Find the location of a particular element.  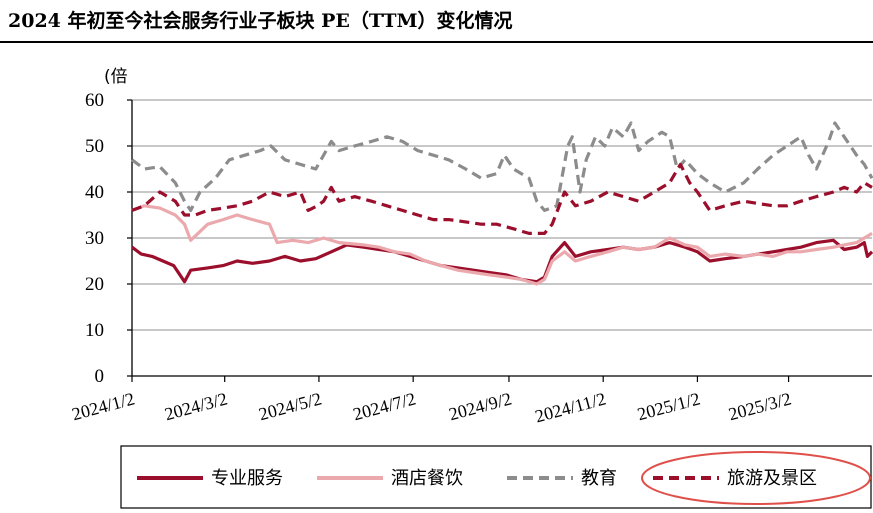

y-tick-label-60: 60 is located at coordinates (94, 100).